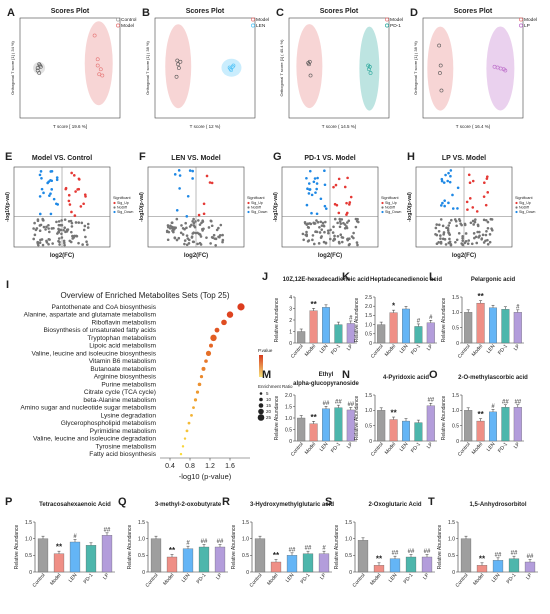 The width and height of the screenshot is (550, 614). I want to click on legend-label: LP, so click(527, 26).